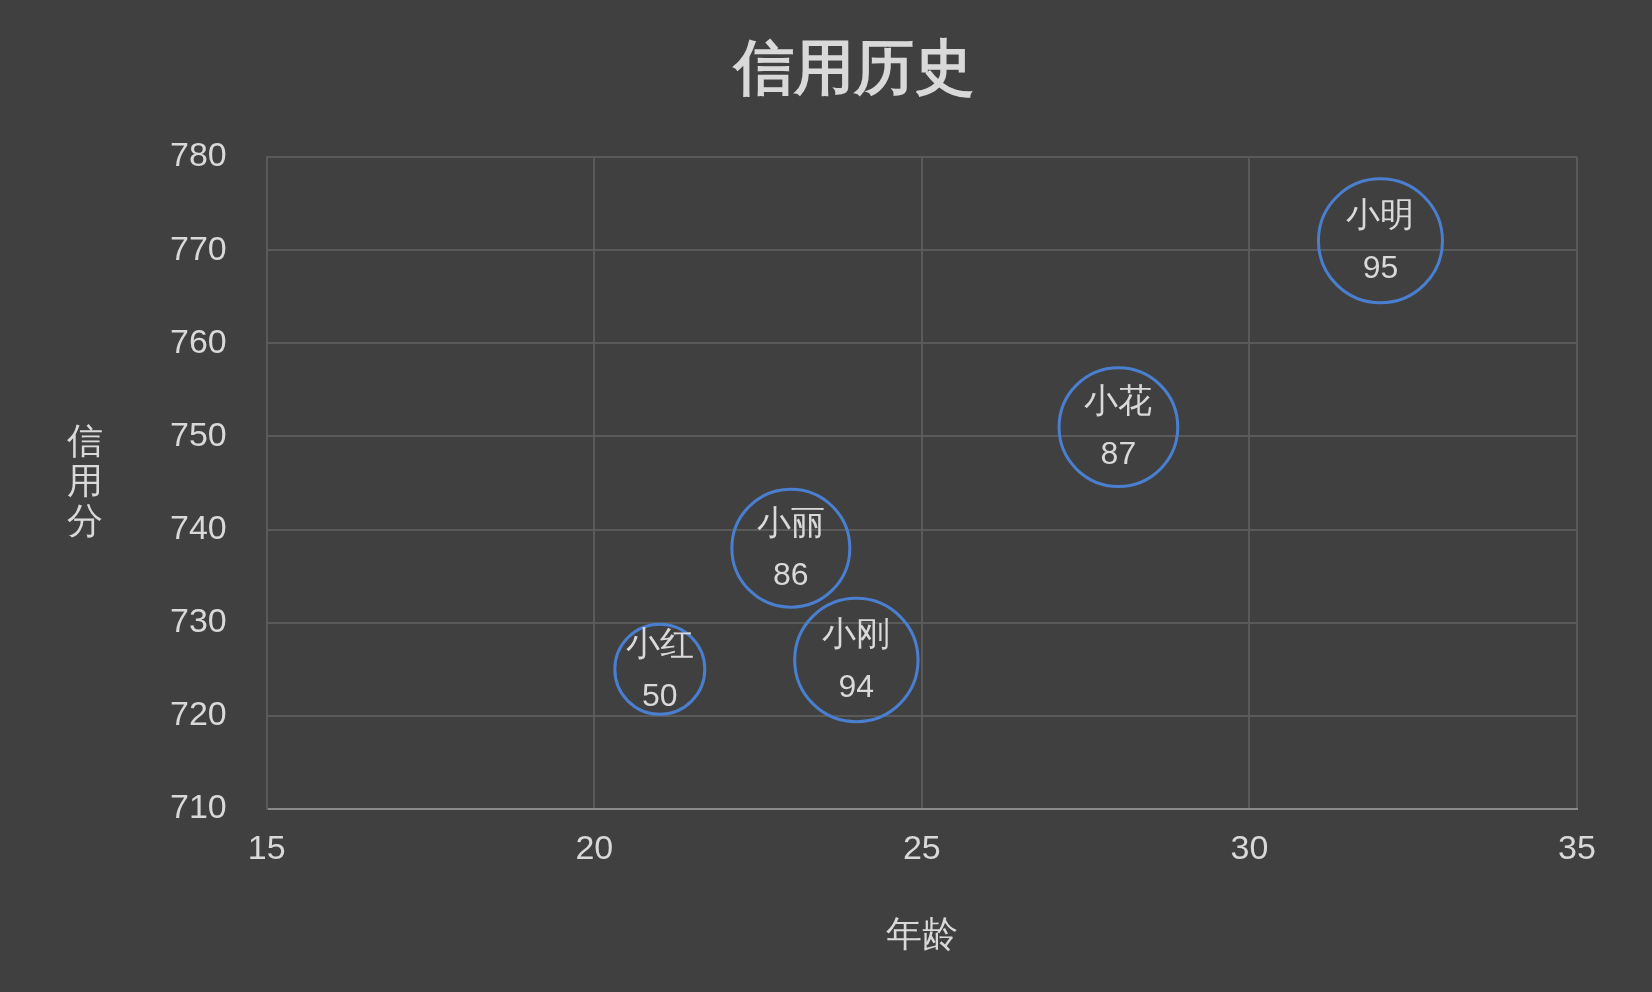 This screenshot has height=992, width=1652. I want to click on x-tick-label: 20, so click(594, 846).